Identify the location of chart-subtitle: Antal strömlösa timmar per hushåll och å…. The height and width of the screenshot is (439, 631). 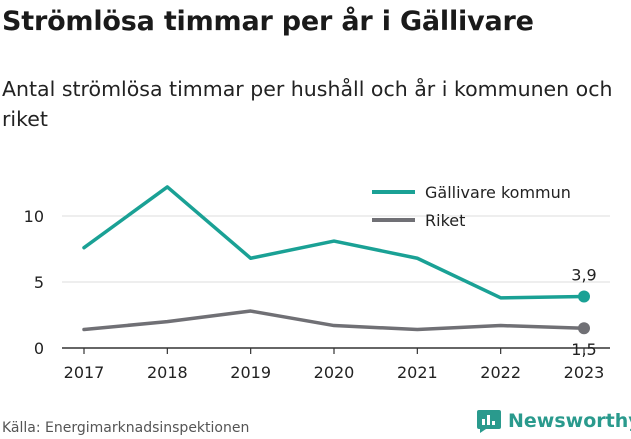
(307, 104).